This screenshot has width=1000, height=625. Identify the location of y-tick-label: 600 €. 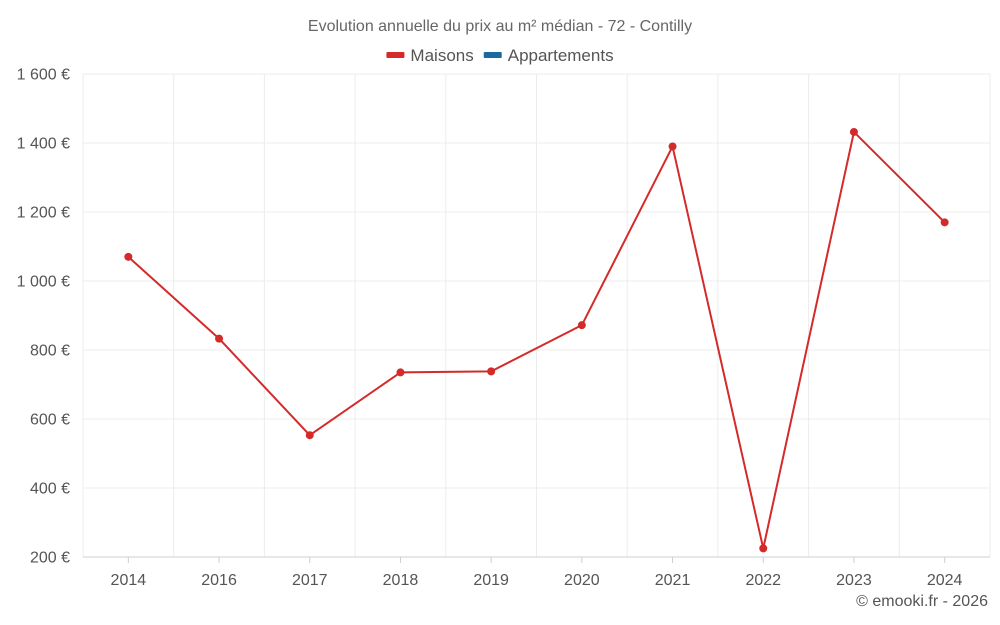
(50, 420).